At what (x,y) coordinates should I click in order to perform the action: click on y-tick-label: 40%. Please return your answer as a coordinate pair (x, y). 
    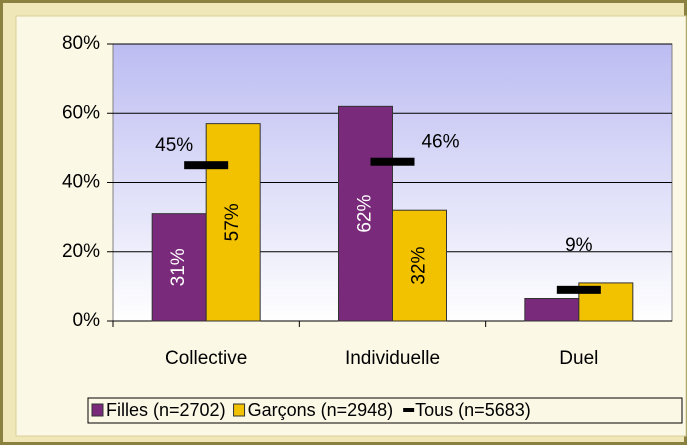
    Looking at the image, I should click on (81, 182).